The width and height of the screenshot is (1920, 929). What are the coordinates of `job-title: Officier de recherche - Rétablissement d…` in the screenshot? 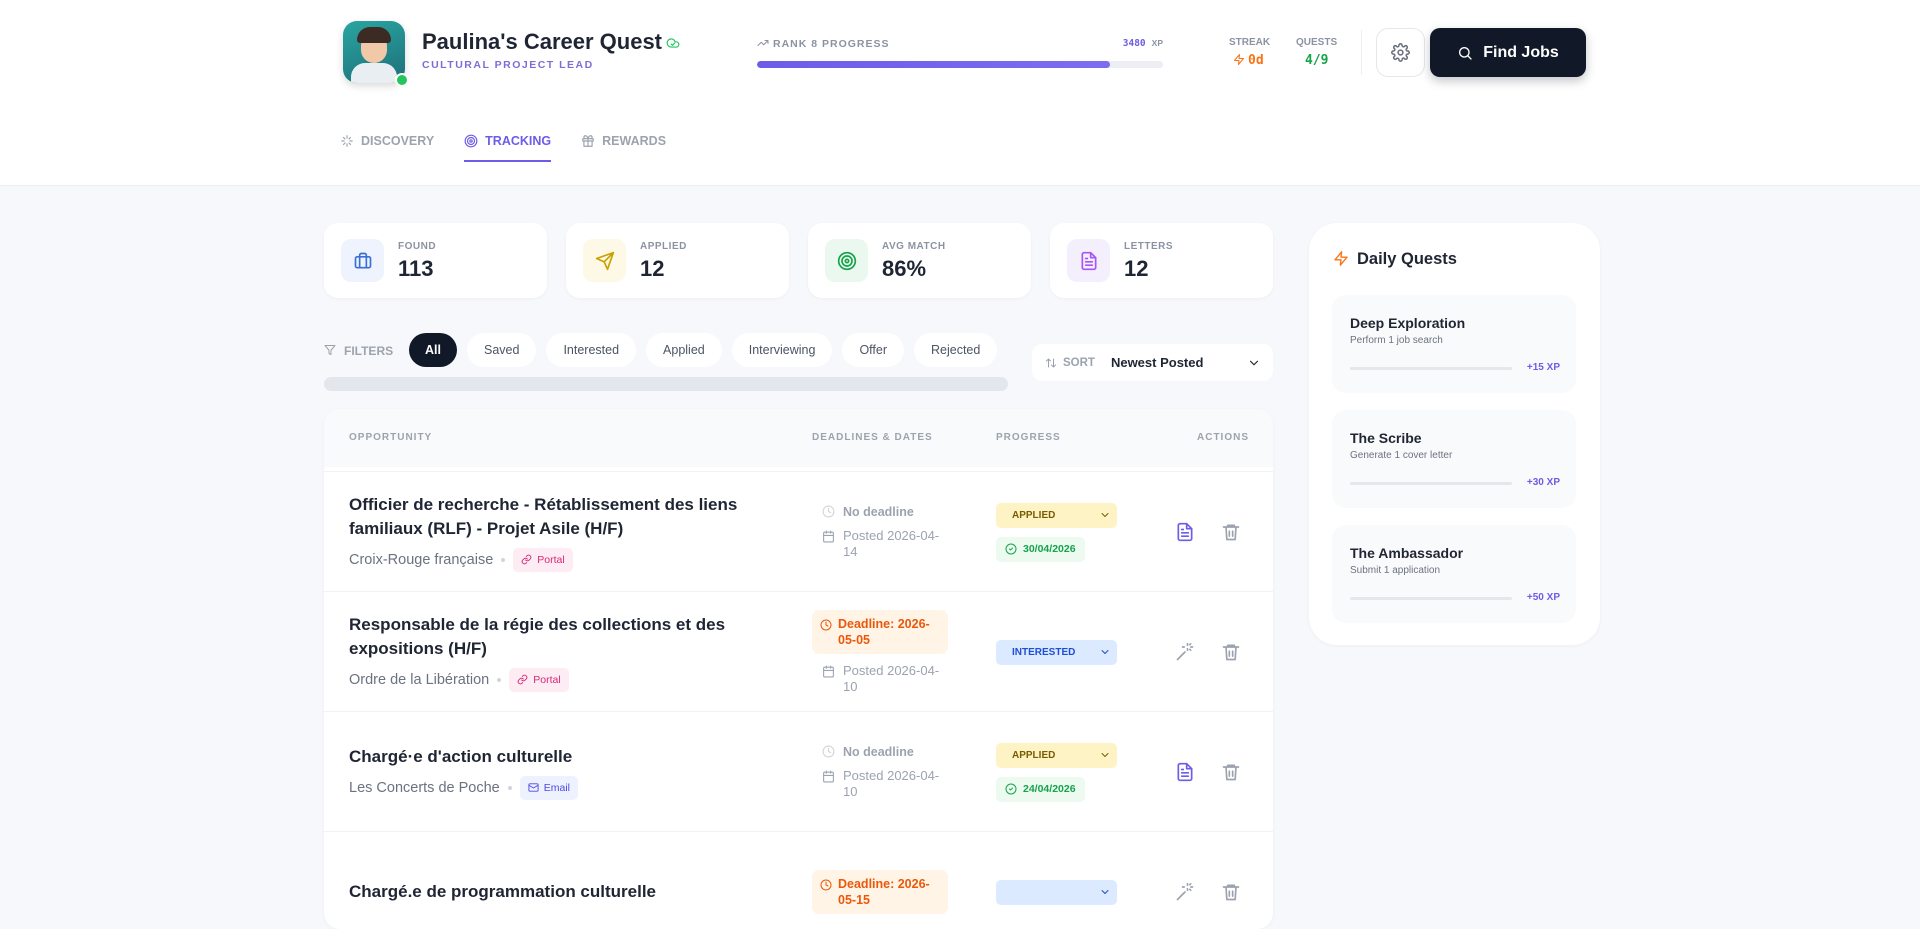 It's located at (543, 516).